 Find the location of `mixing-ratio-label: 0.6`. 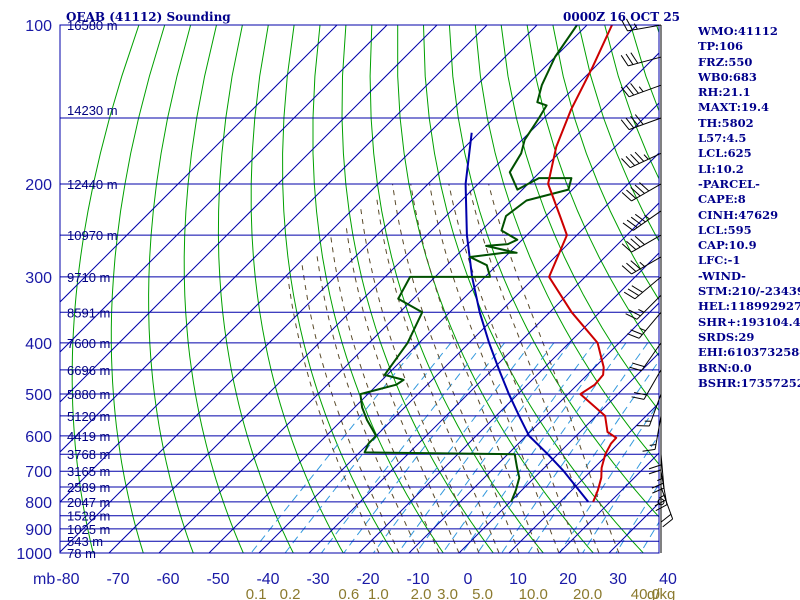

mixing-ratio-label: 0.6 is located at coordinates (348, 593).